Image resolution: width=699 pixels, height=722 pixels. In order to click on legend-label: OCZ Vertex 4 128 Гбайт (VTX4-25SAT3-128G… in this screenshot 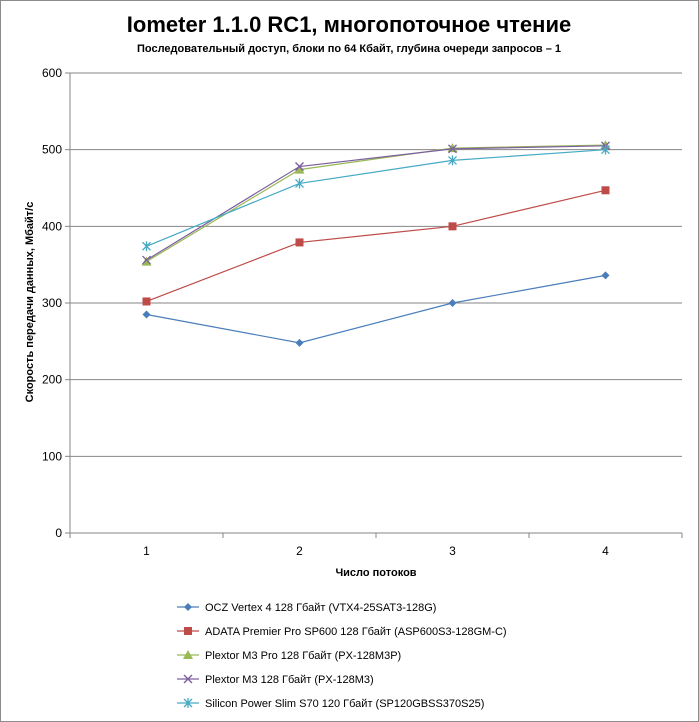, I will do `click(320, 608)`.